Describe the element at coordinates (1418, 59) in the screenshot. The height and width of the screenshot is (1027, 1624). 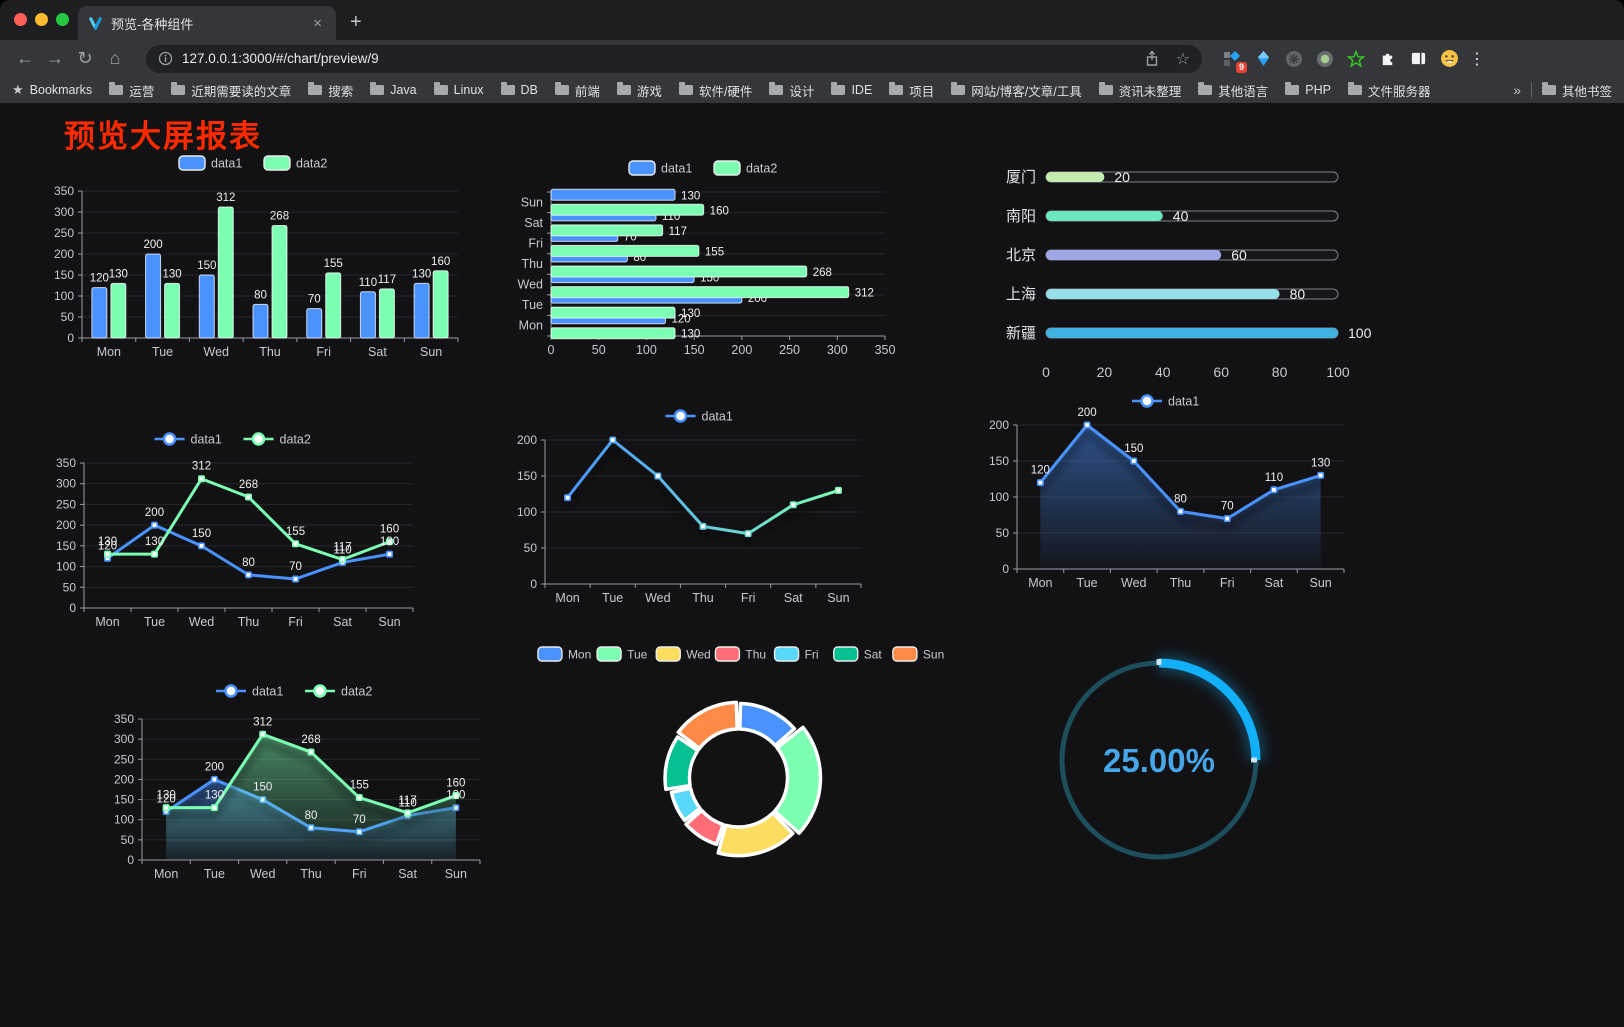
I see `side-panel-icon` at that location.